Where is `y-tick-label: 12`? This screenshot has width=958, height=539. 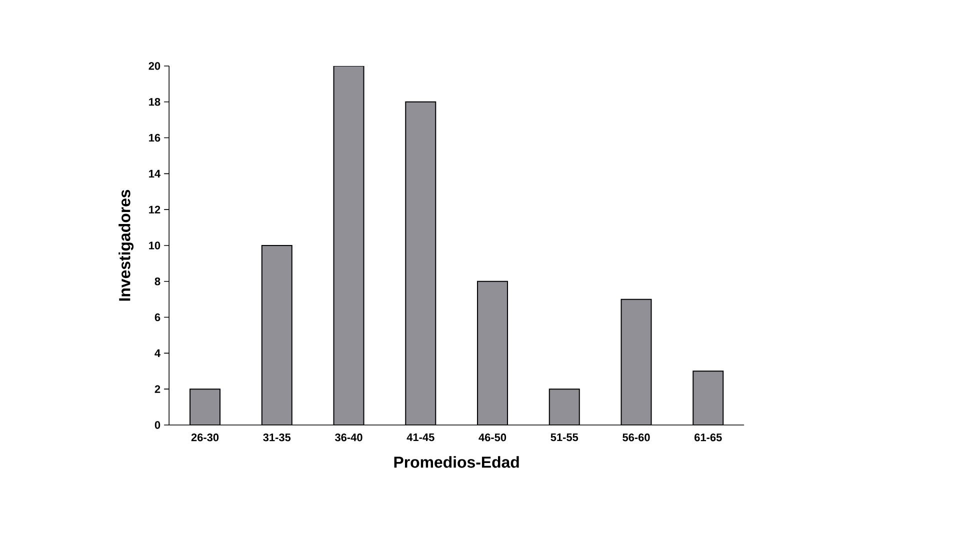 y-tick-label: 12 is located at coordinates (154, 210).